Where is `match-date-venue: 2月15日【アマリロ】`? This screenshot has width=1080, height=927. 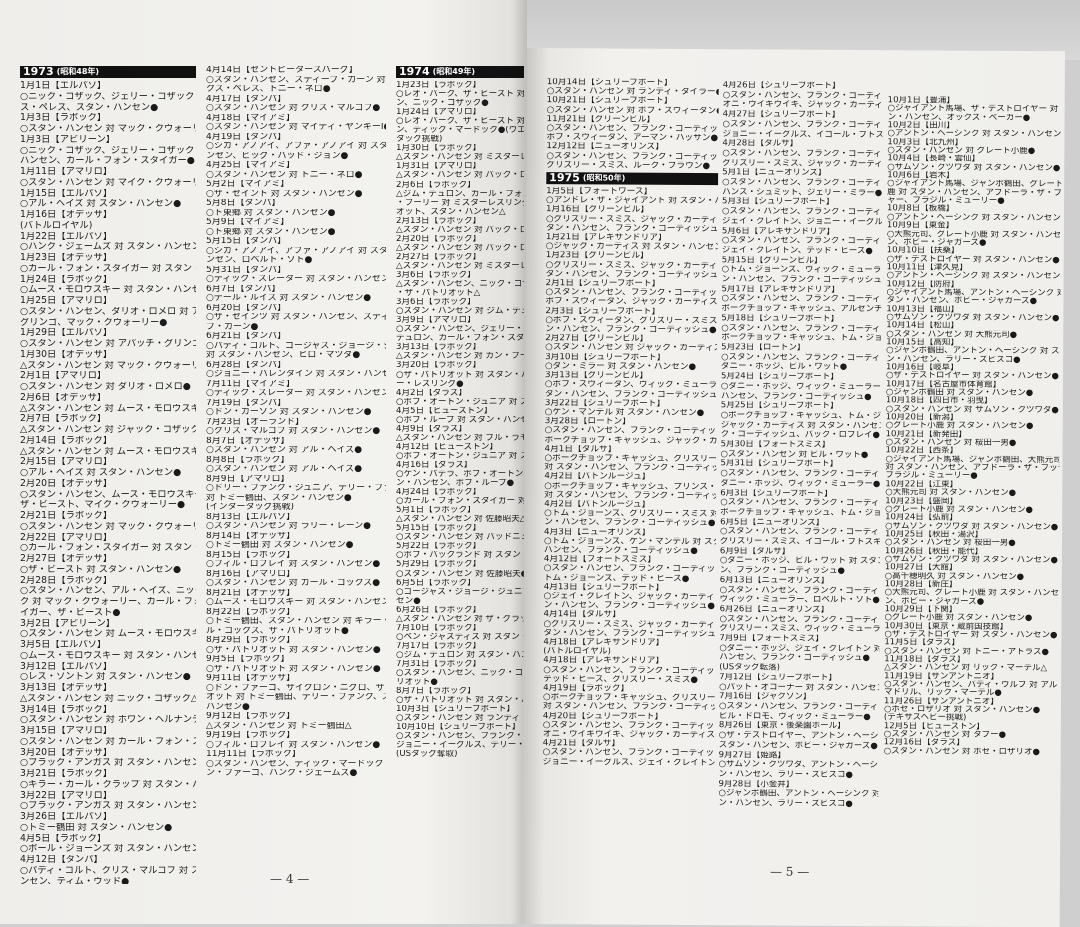 match-date-venue: 2月15日【アマリロ】 is located at coordinates (66, 462).